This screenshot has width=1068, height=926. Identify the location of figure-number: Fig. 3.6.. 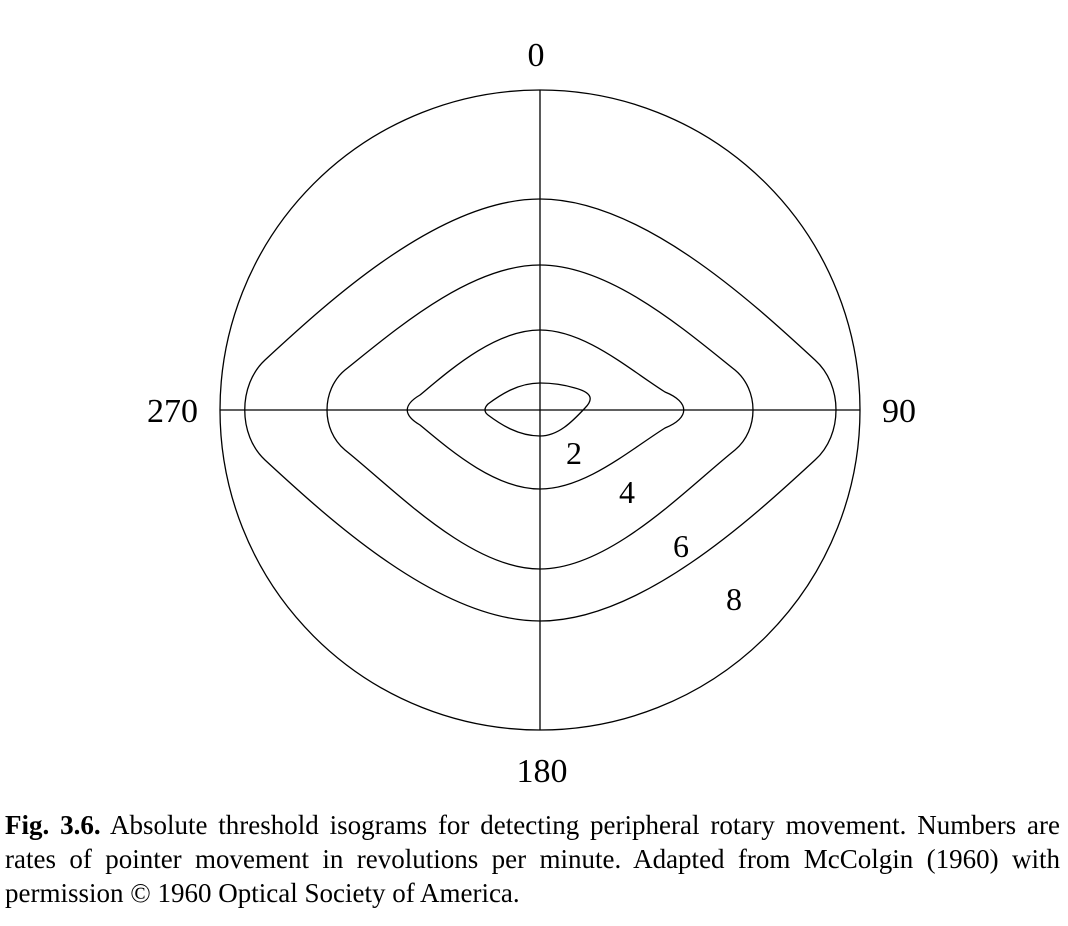
(53, 825).